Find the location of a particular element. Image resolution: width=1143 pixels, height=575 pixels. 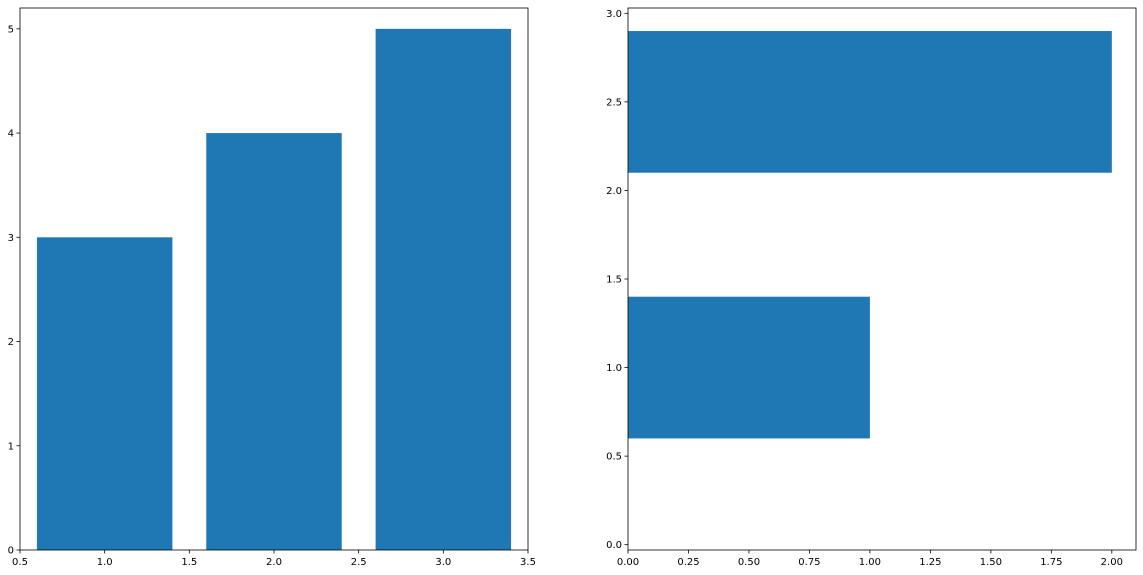

x-tick-label: 3.0 is located at coordinates (443, 562).